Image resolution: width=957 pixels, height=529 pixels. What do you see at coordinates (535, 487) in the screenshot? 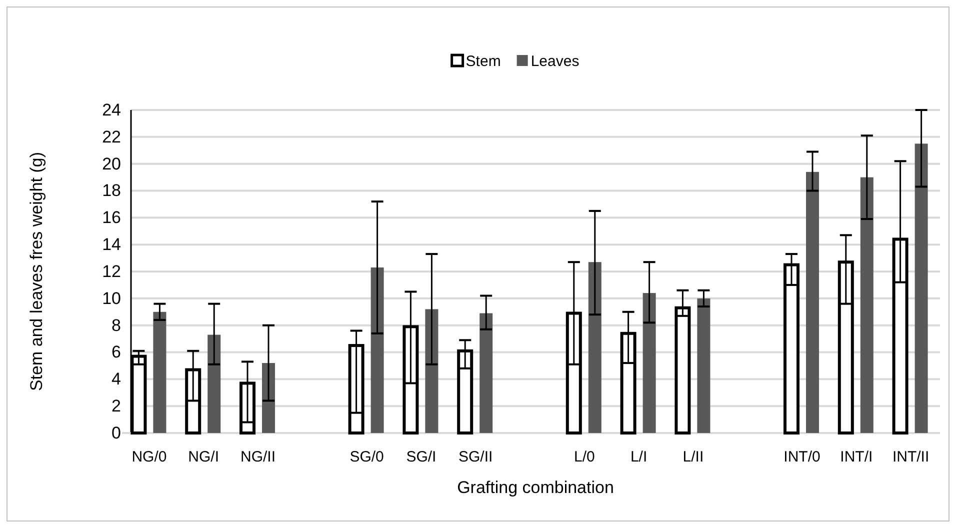
I see `x-axis-title: Grafting combination` at bounding box center [535, 487].